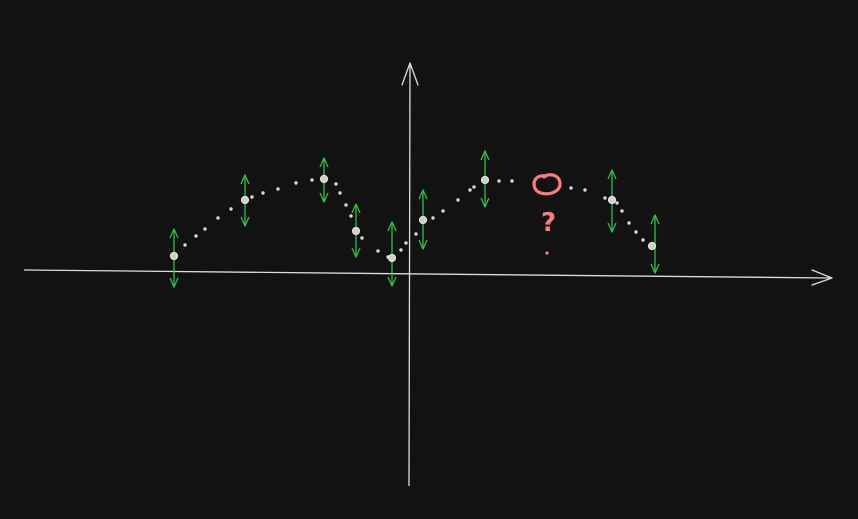  Describe the element at coordinates (547, 205) in the screenshot. I see `query-annotation: ?` at that location.